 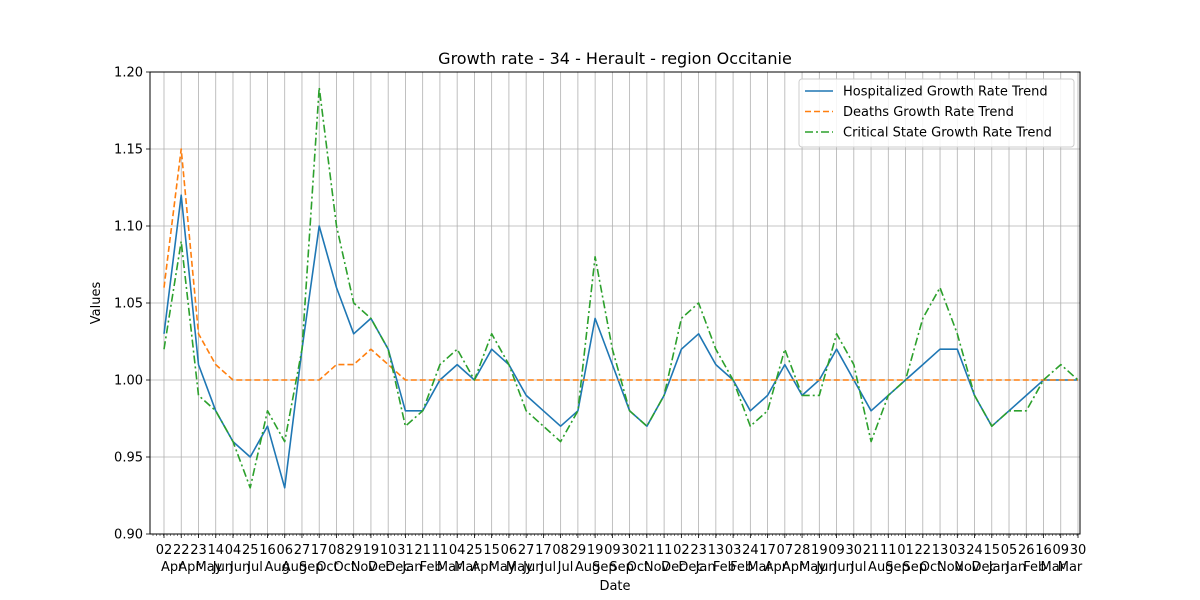 I want to click on x-tick-day-label: 27, so click(x=302, y=550).